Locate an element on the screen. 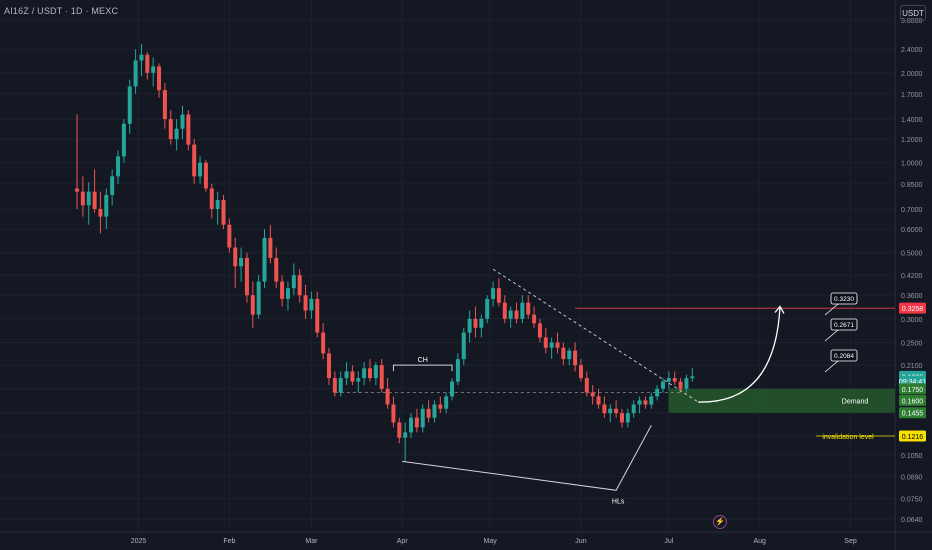 This screenshot has height=550, width=932. y-tick-label: 0.2100 is located at coordinates (912, 366).